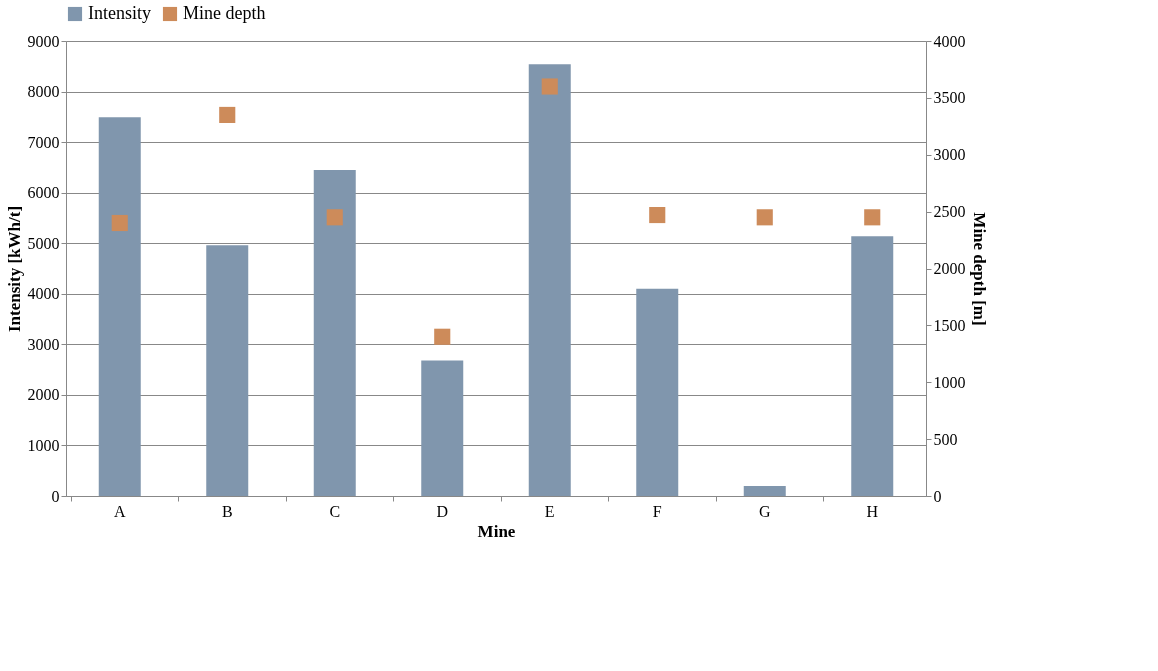 The width and height of the screenshot is (1158, 671). I want to click on y-tick-label: 5000, so click(43, 243).